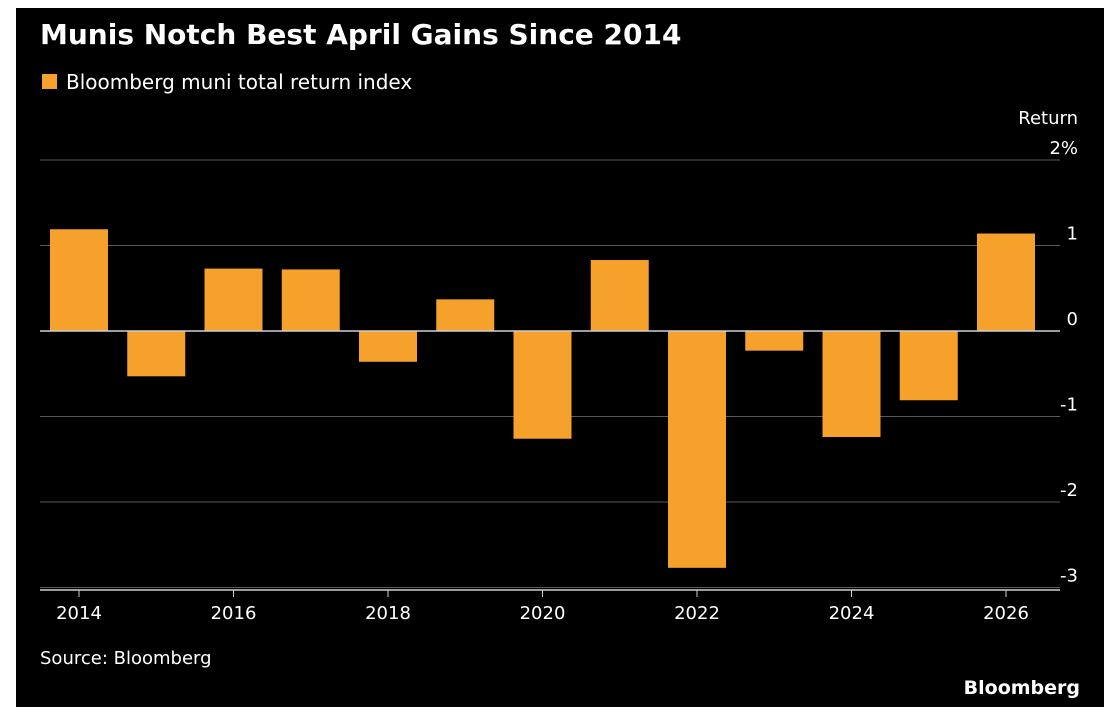 This screenshot has width=1120, height=717. Describe the element at coordinates (1048, 118) in the screenshot. I see `y-axis-label: Return` at that location.